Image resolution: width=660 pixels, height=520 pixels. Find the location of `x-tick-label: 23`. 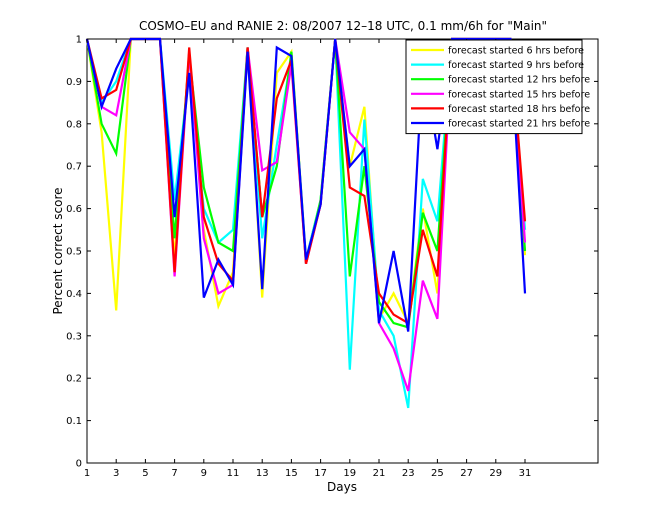

x-tick-label: 23 is located at coordinates (408, 473).